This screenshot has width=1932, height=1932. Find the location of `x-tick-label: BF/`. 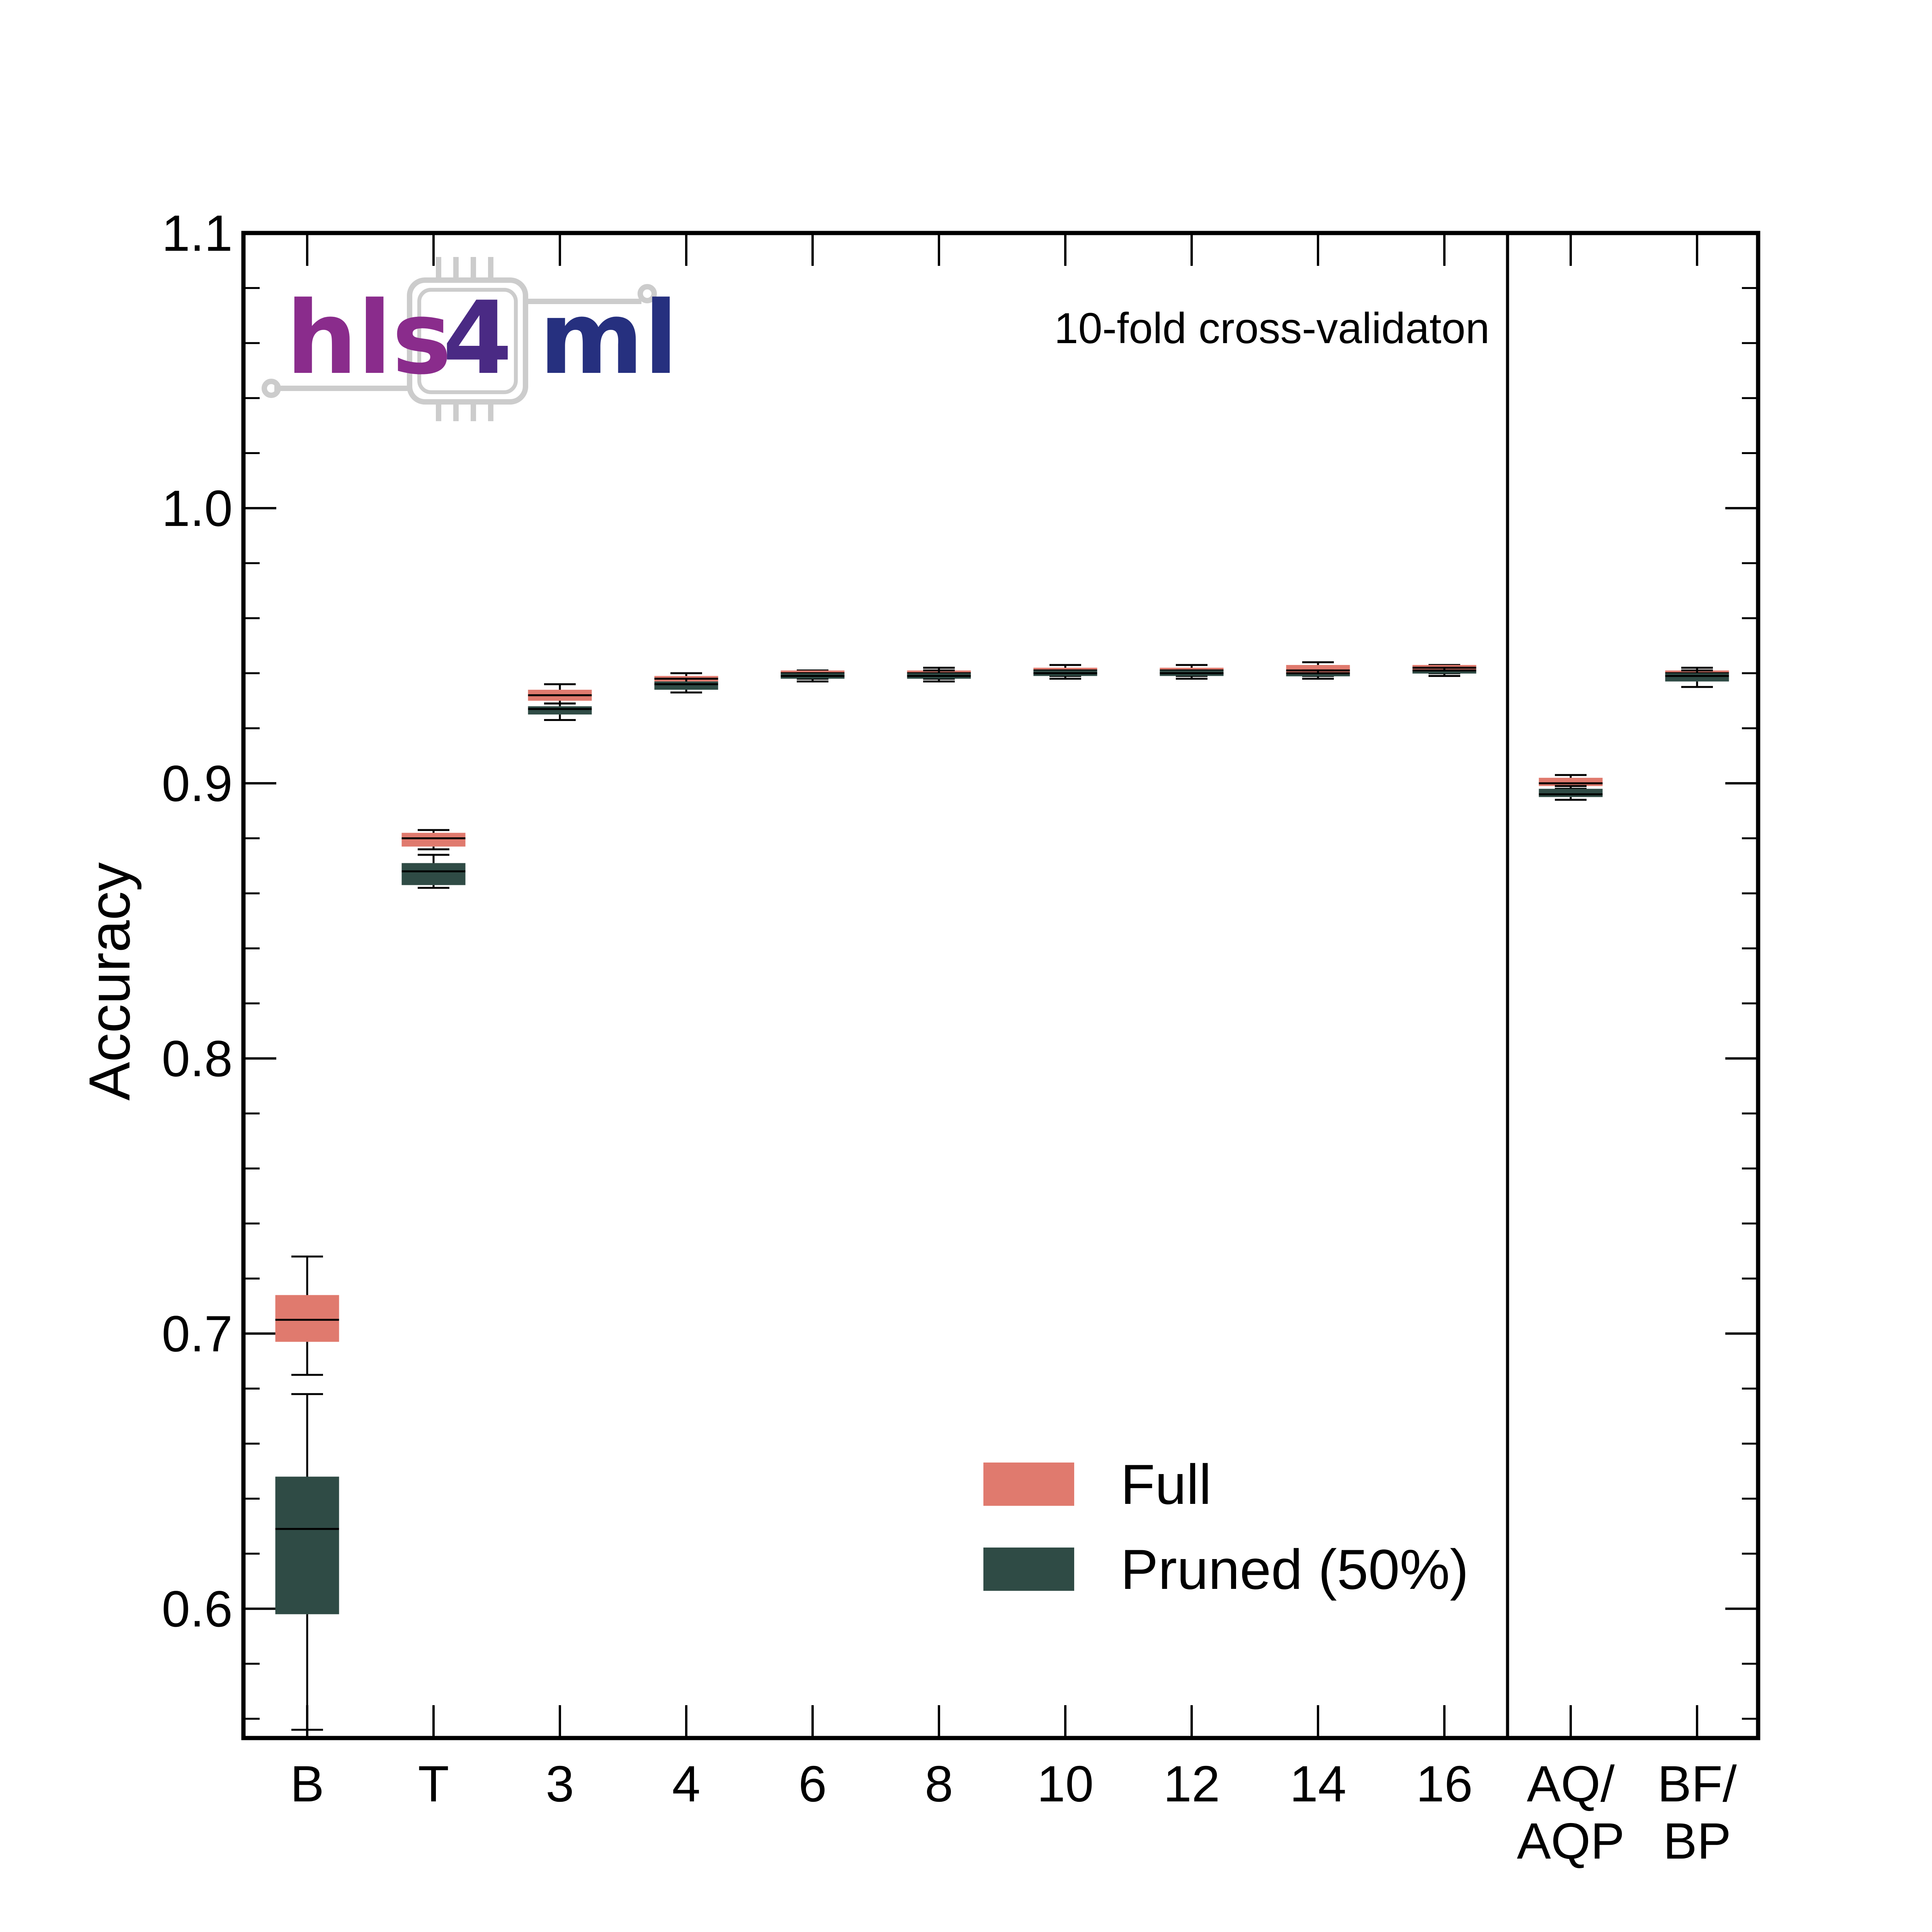

x-tick-label: BF/ is located at coordinates (1697, 1784).